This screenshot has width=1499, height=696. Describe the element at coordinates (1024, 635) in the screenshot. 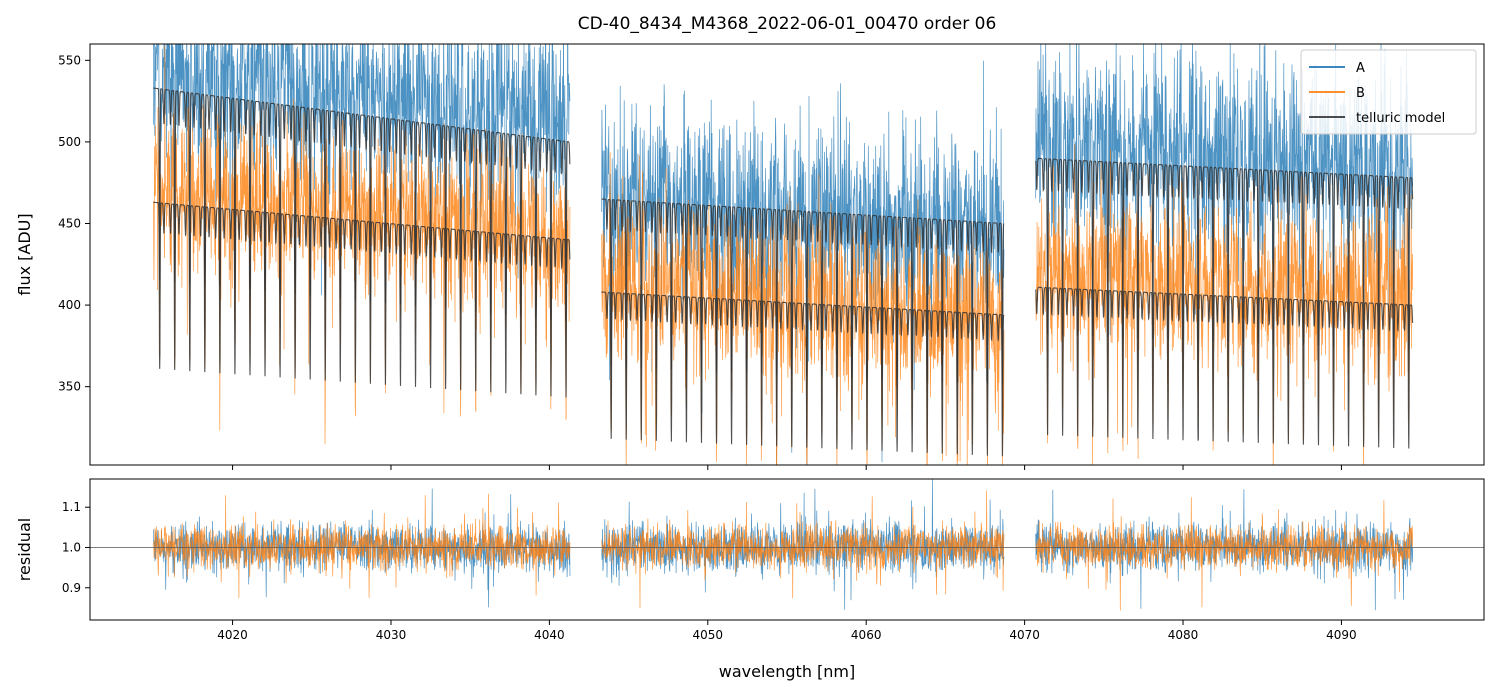

I see `xtick-label: 4070` at that location.